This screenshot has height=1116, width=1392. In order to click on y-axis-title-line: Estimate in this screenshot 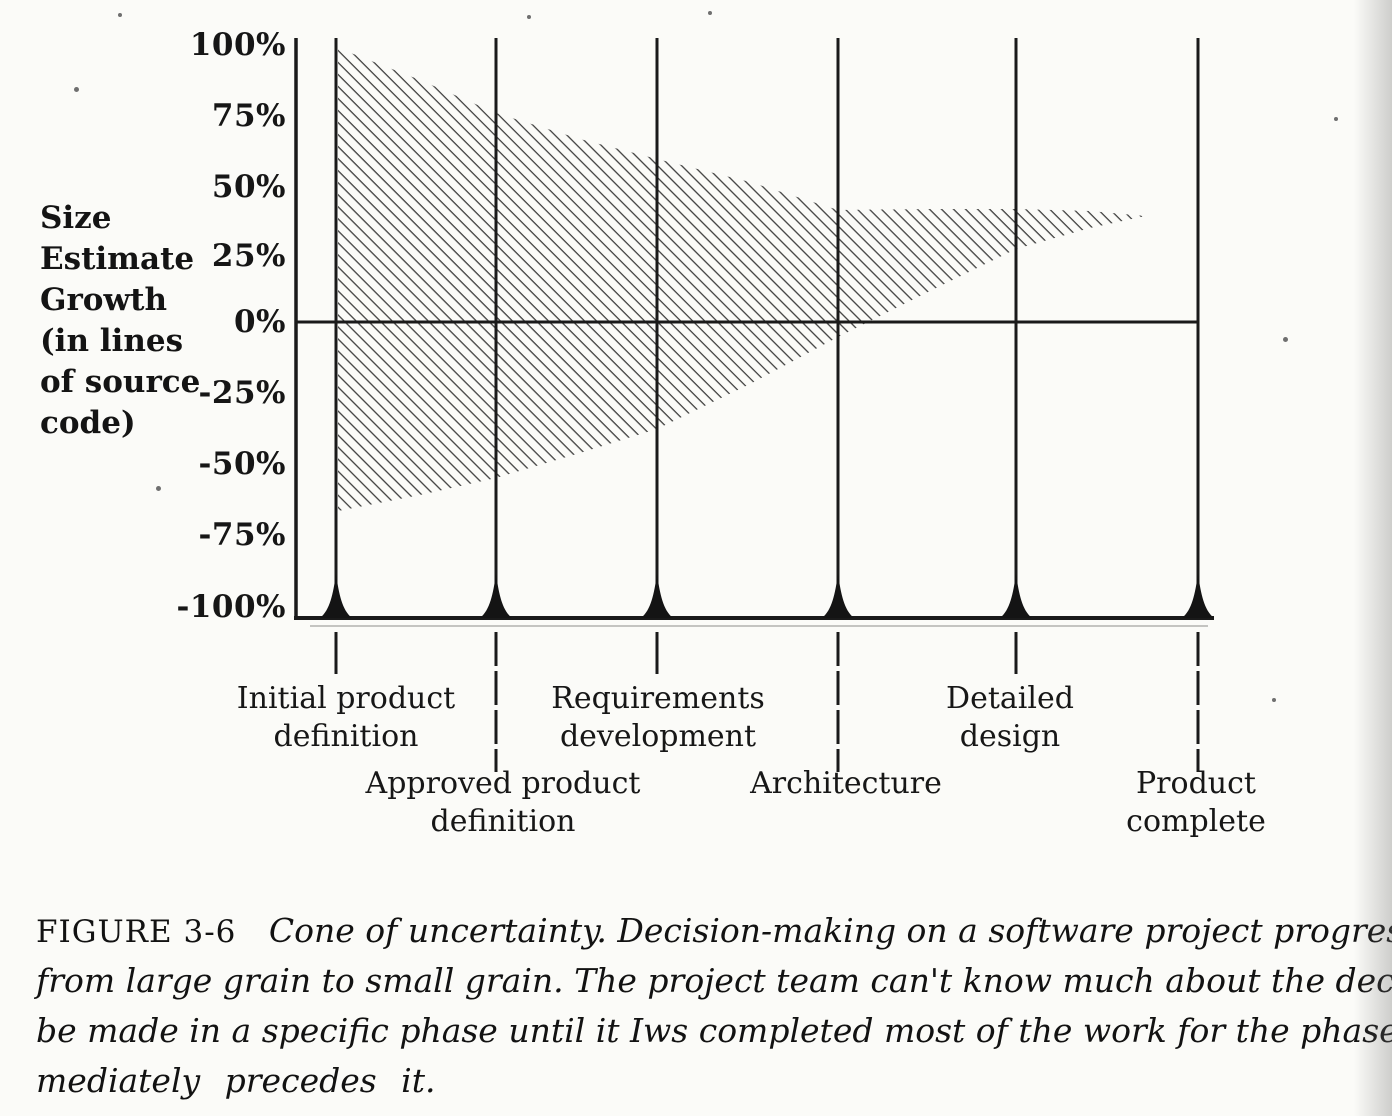, I will do `click(117, 259)`.